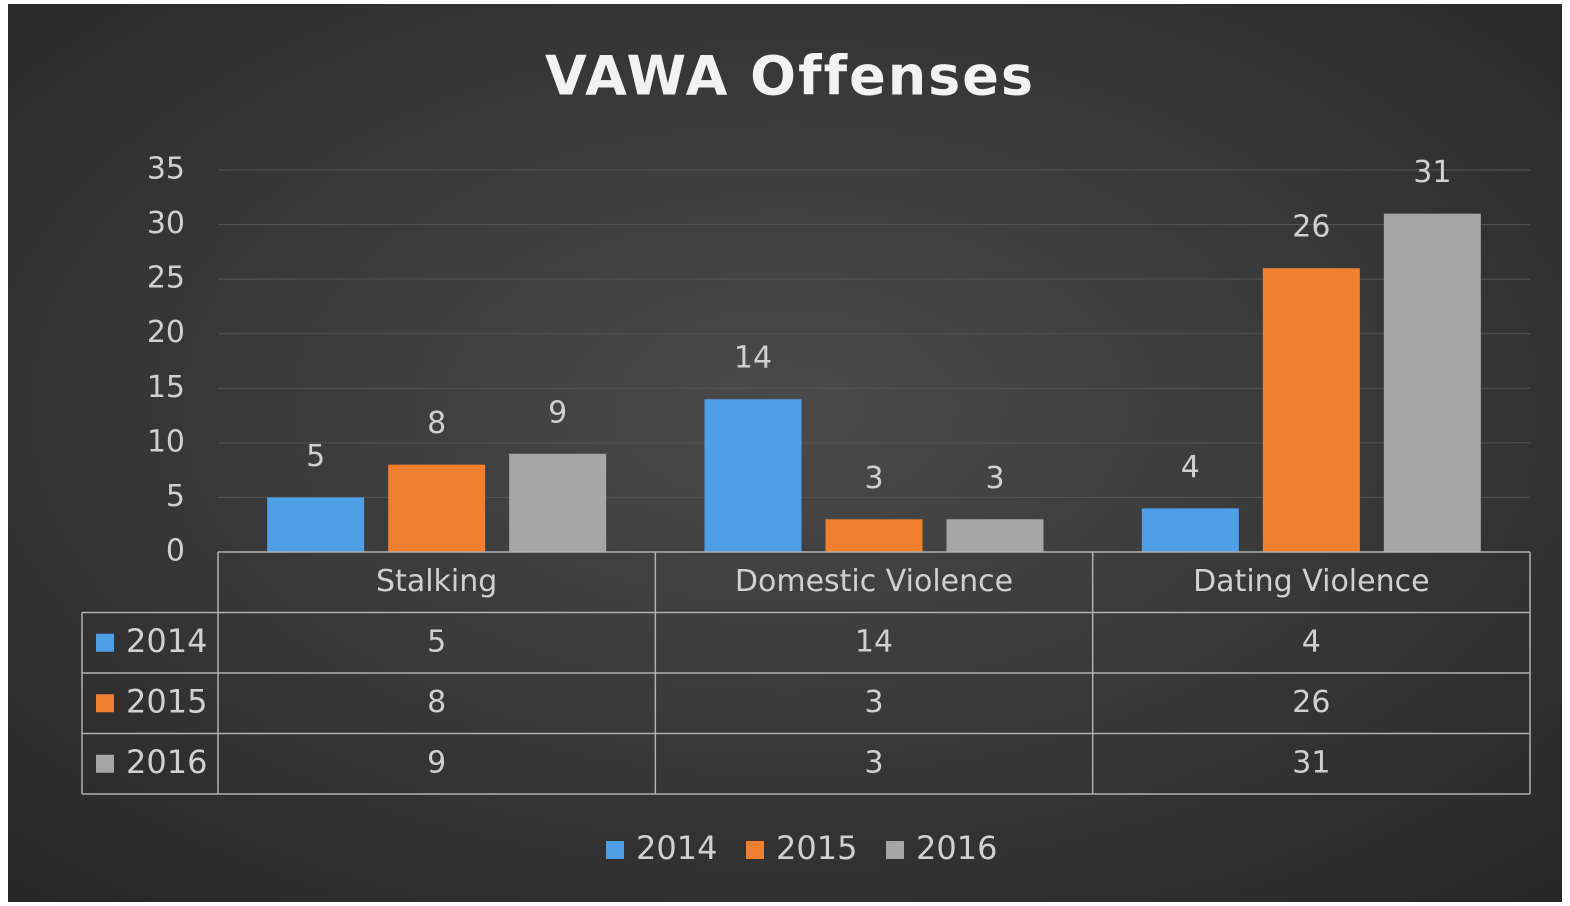 This screenshot has width=1570, height=906. Describe the element at coordinates (1311, 641) in the screenshot. I see `table-cell: 4` at that location.